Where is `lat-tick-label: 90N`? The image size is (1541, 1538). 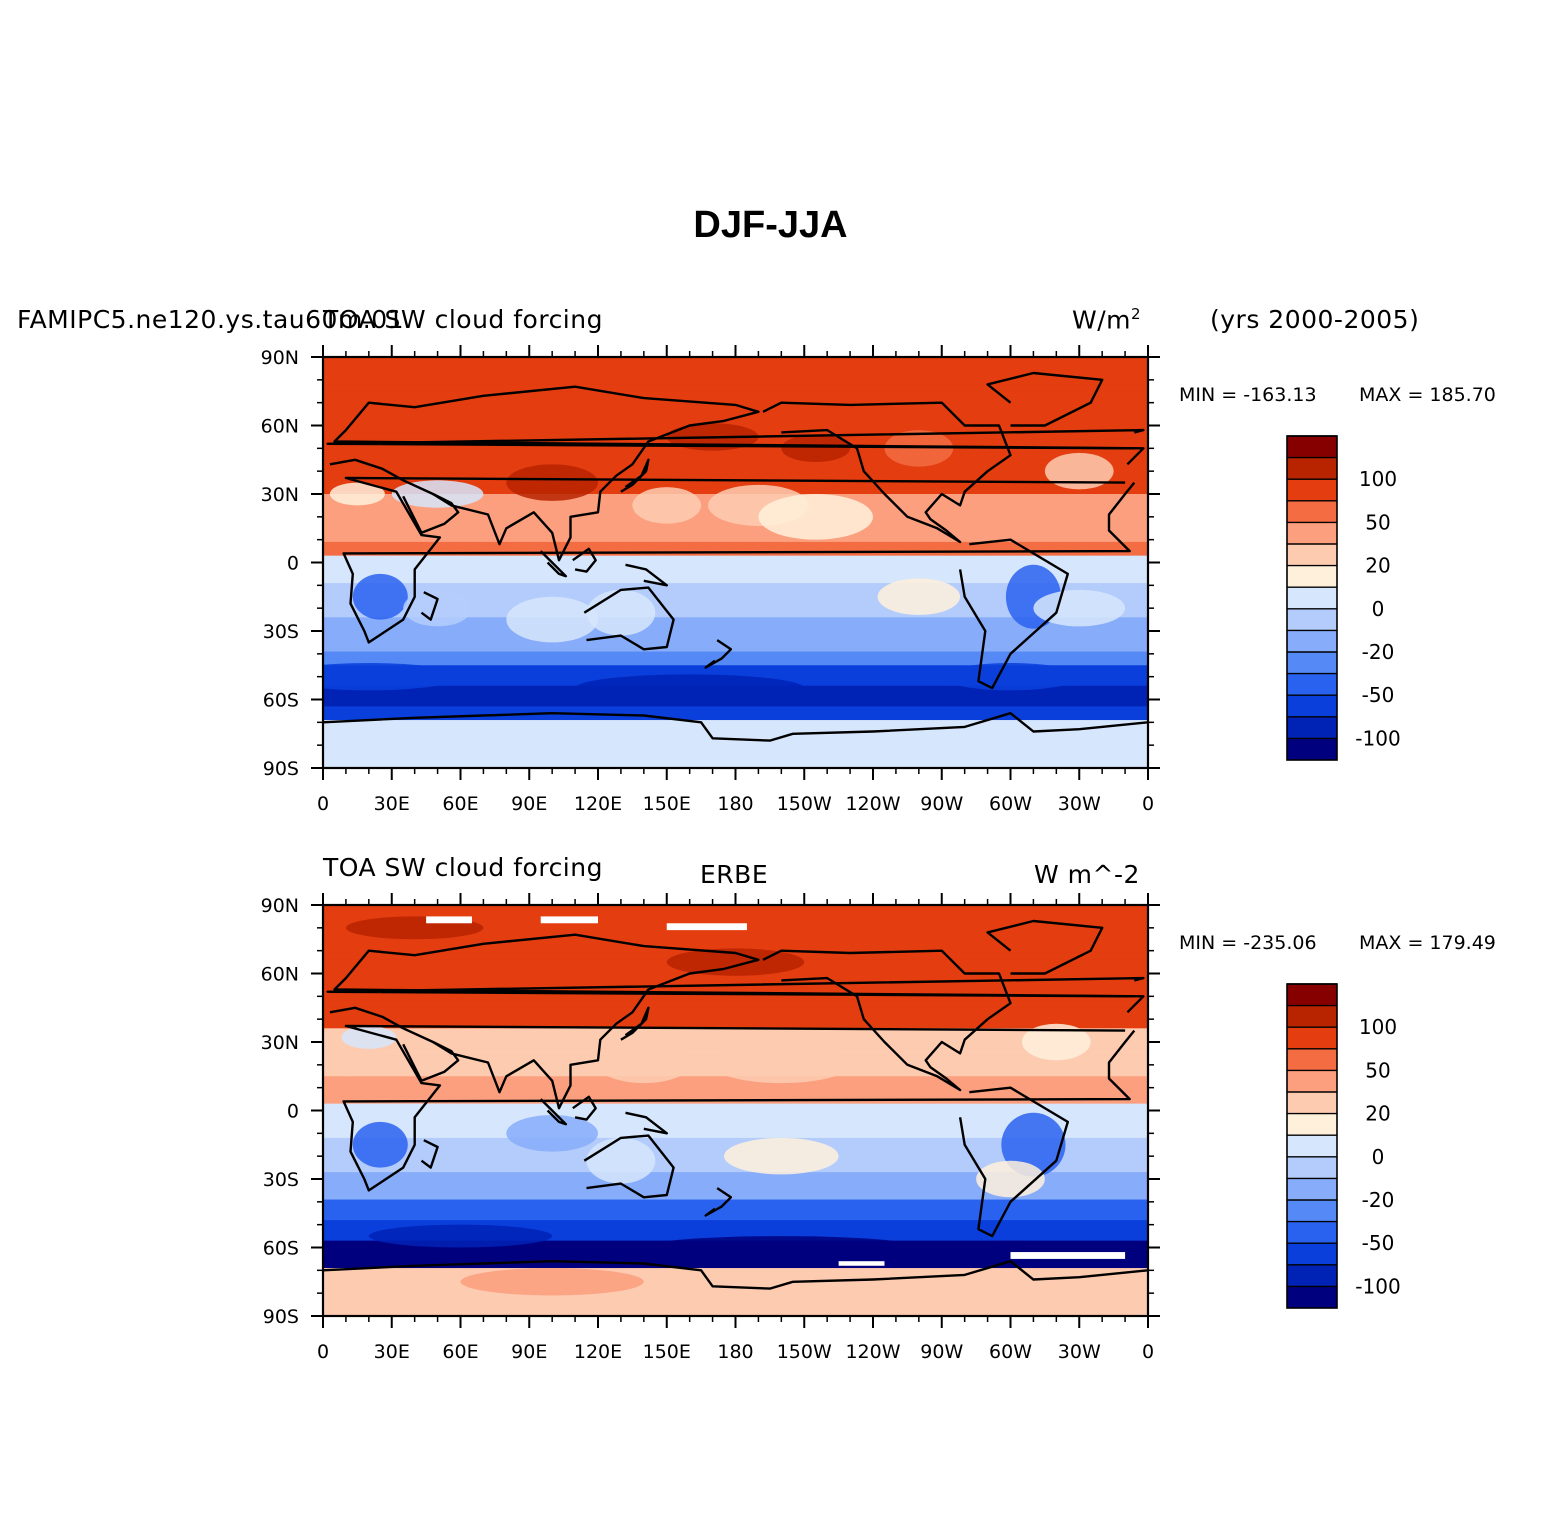 lat-tick-label: 90N is located at coordinates (280, 906).